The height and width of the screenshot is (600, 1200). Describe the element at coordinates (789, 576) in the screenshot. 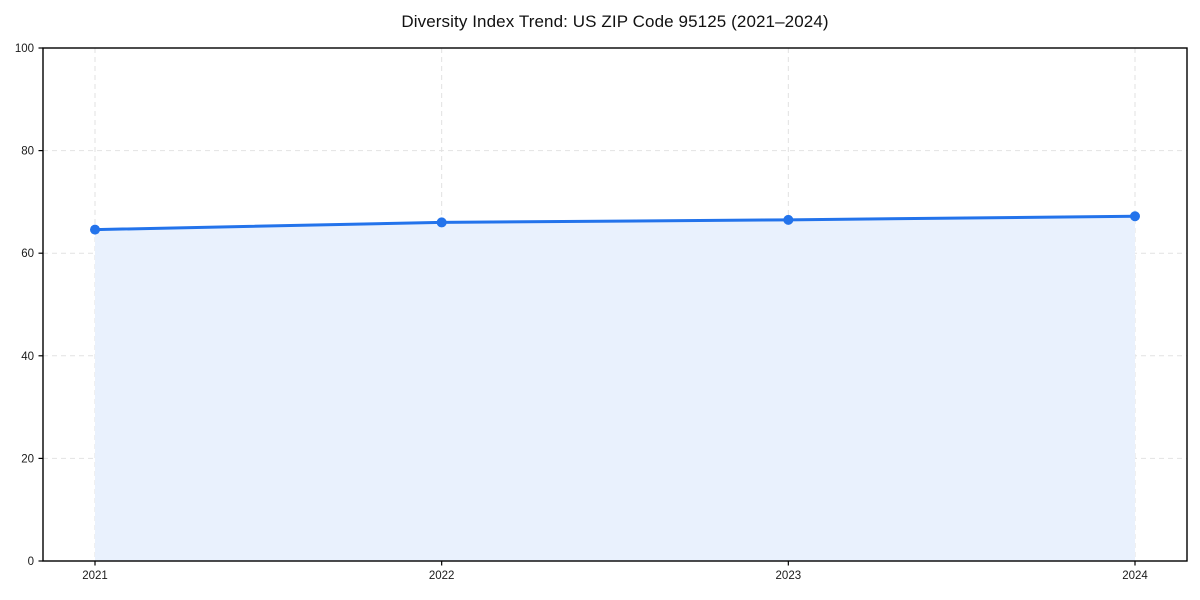

I see `x-tick-label: 2023` at that location.